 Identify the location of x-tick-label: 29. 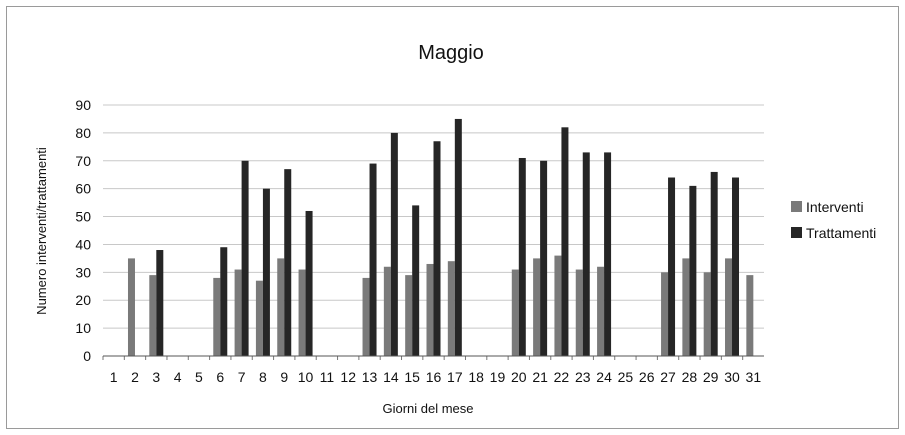
(711, 377).